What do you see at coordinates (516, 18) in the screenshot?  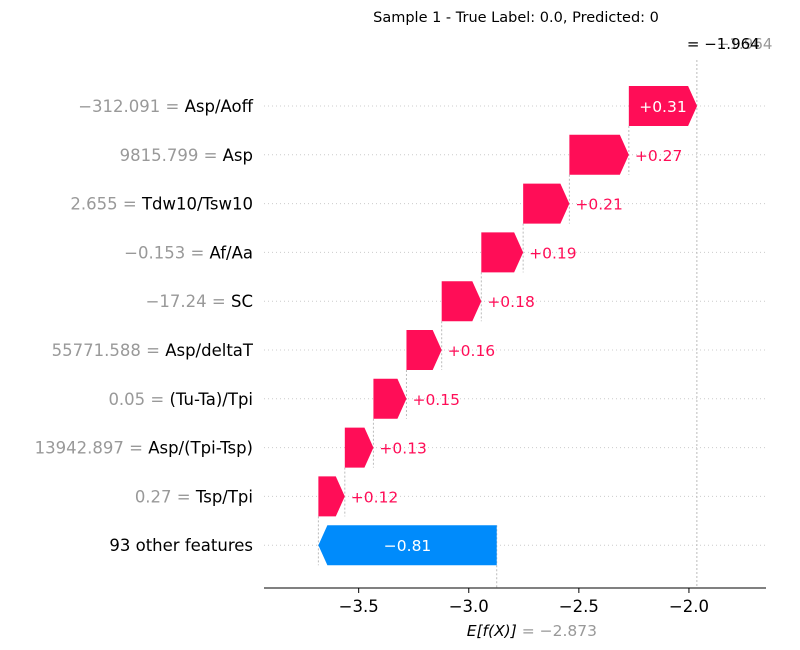 I see `chart-title: Sample 1 - True Label: 0.0, Predicted: 0` at bounding box center [516, 18].